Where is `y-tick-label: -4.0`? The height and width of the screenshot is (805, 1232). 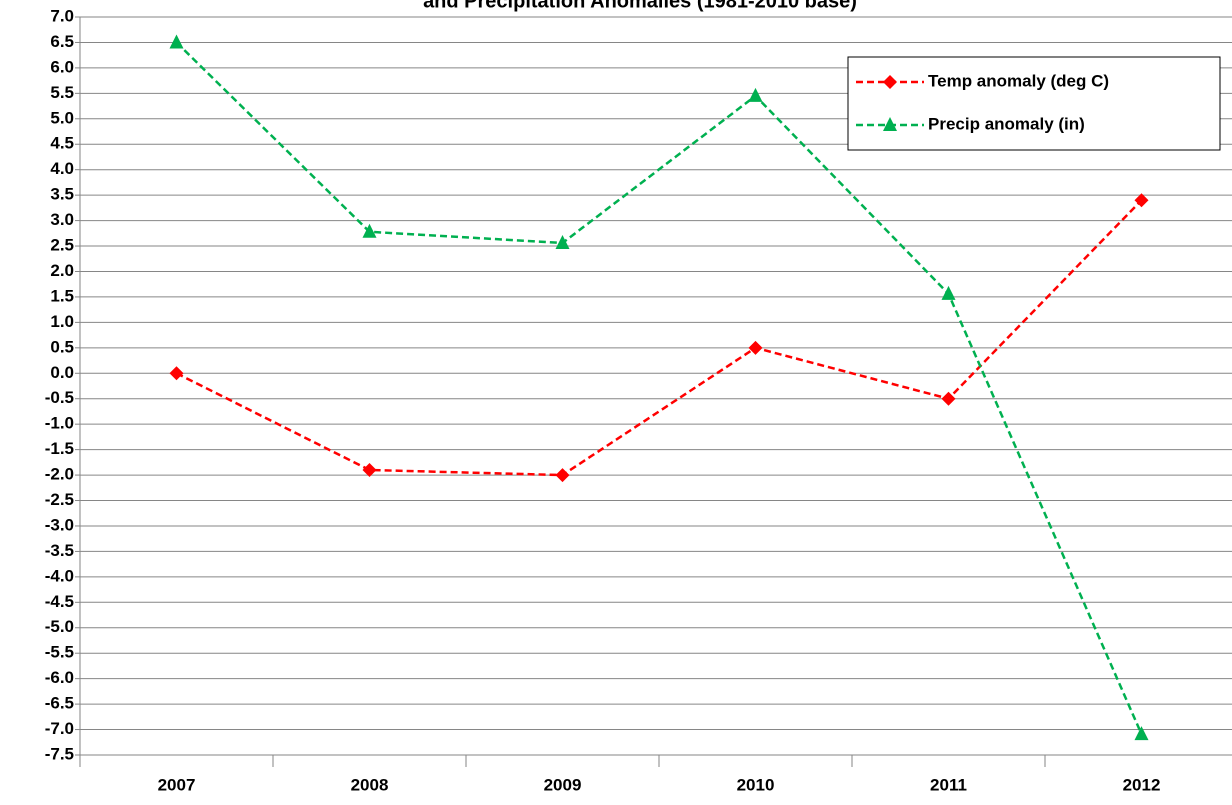
y-tick-label: -4.0 is located at coordinates (59, 575).